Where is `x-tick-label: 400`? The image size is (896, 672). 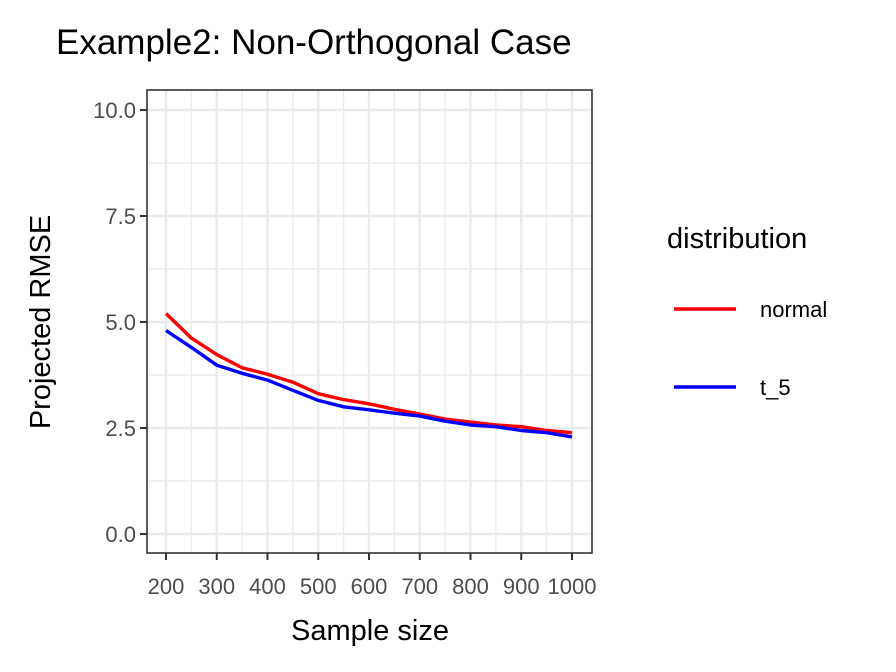
x-tick-label: 400 is located at coordinates (267, 586).